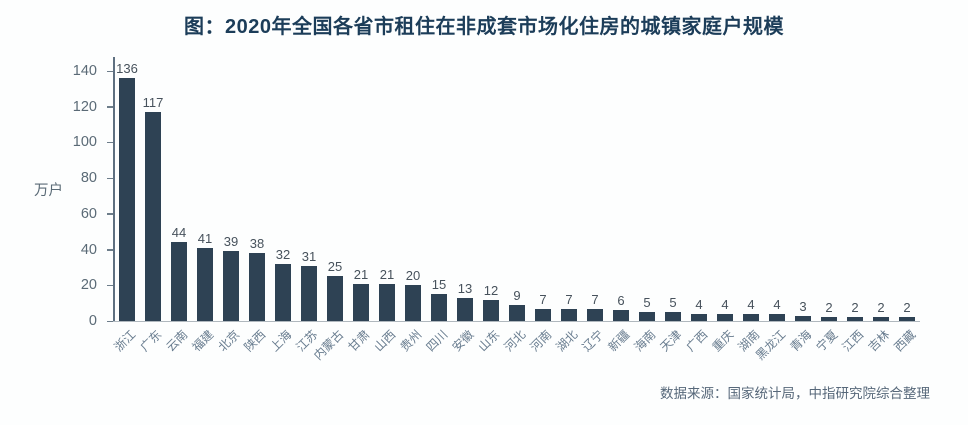  Describe the element at coordinates (771, 329) in the screenshot. I see `bar-group: 4 黑龙江` at that location.